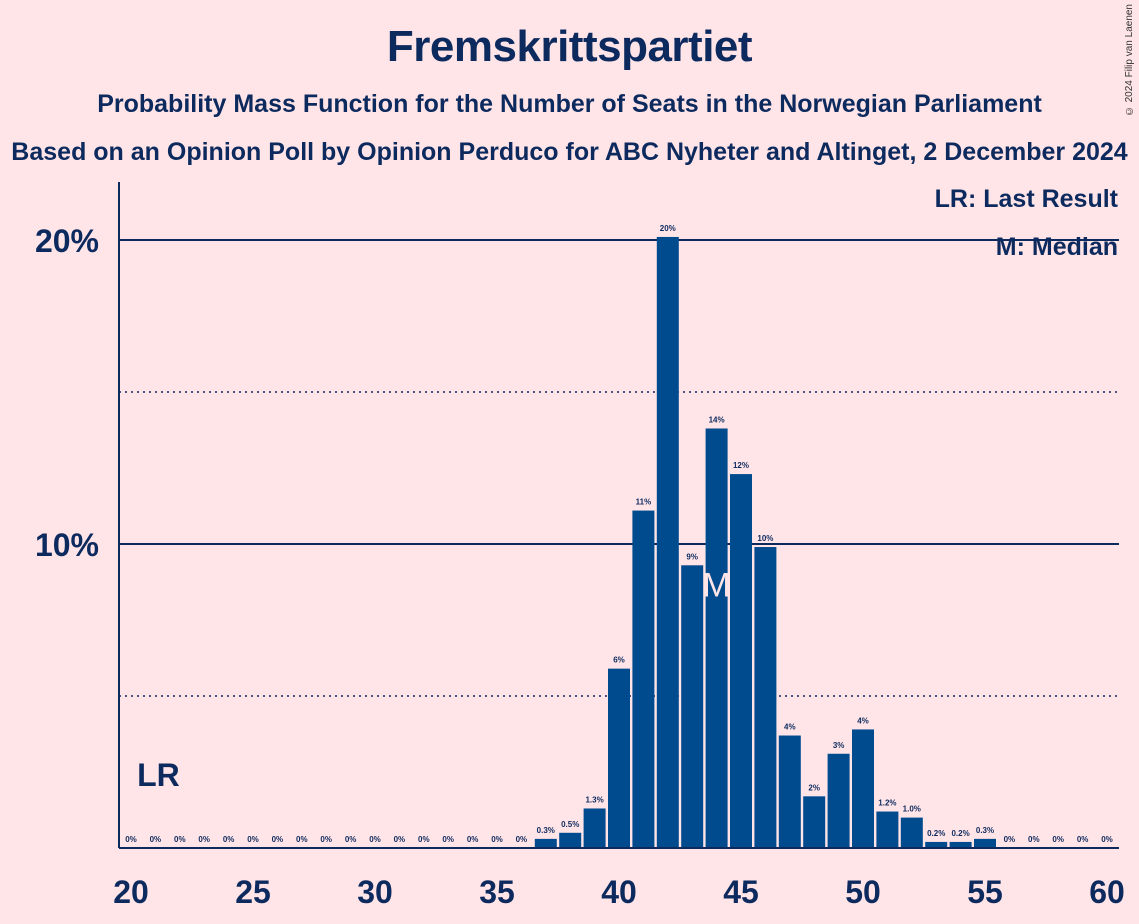  I want to click on legend-last-result: LR: Last Result, so click(1026, 199).